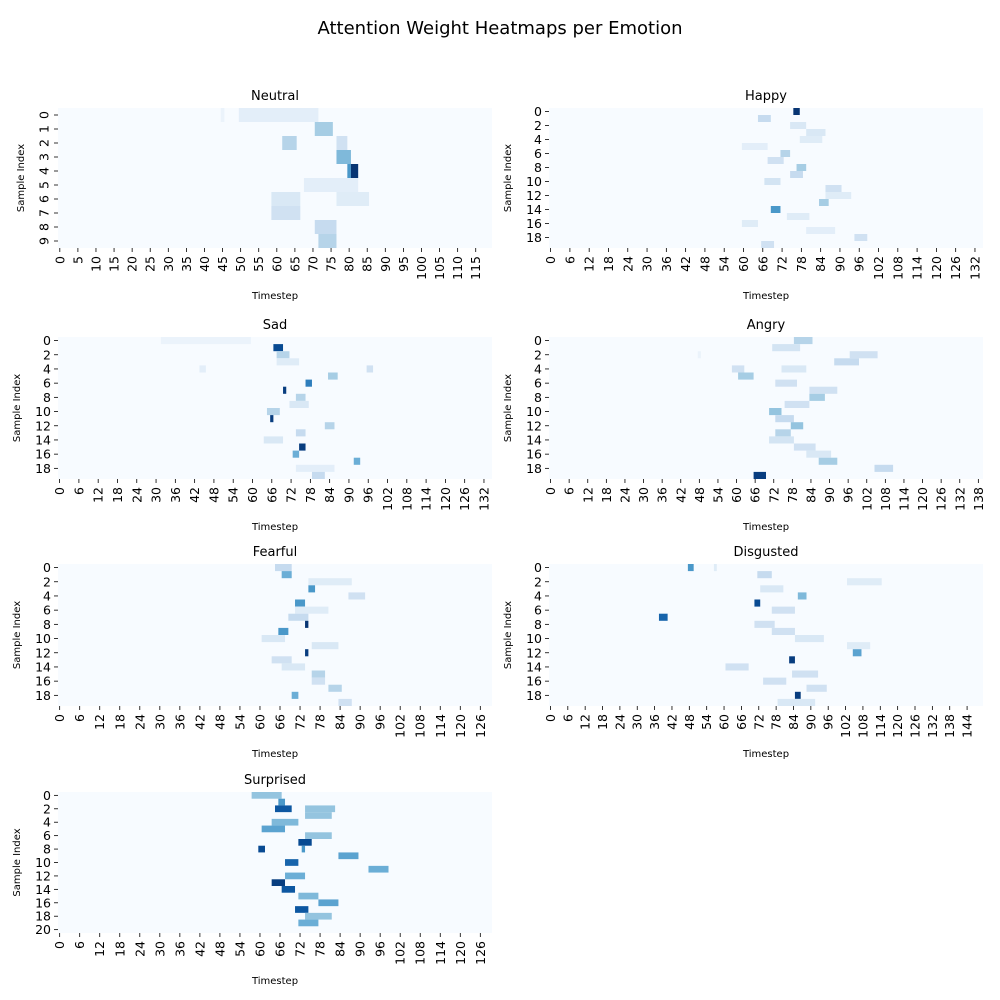 This screenshot has height=1000, width=1000. I want to click on x-tick-label: 55, so click(258, 264).